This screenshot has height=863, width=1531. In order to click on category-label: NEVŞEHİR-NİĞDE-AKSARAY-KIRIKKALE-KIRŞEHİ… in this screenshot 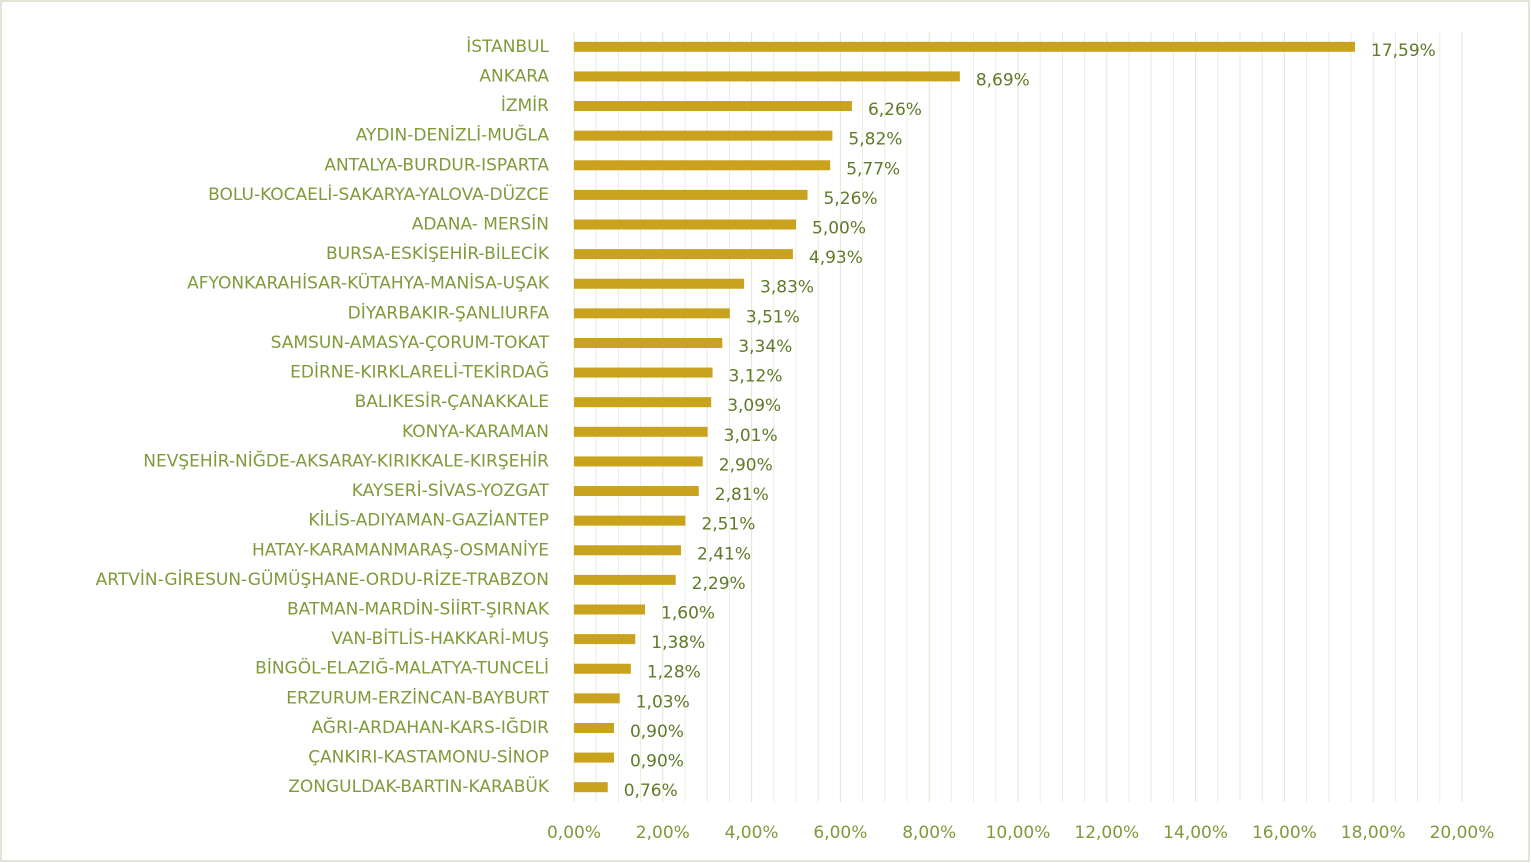, I will do `click(346, 460)`.